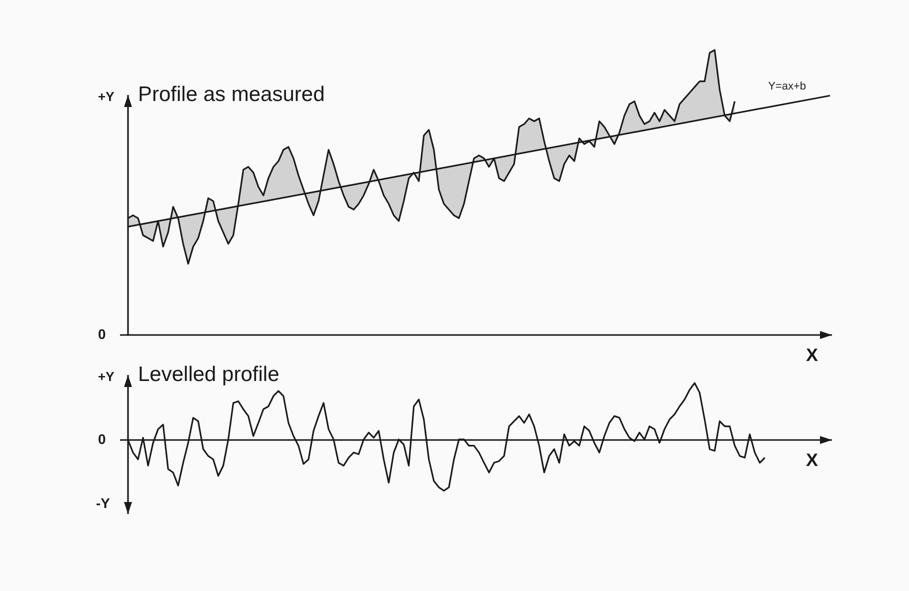  Describe the element at coordinates (209, 375) in the screenshot. I see `chart-title: Levelled profile` at that location.